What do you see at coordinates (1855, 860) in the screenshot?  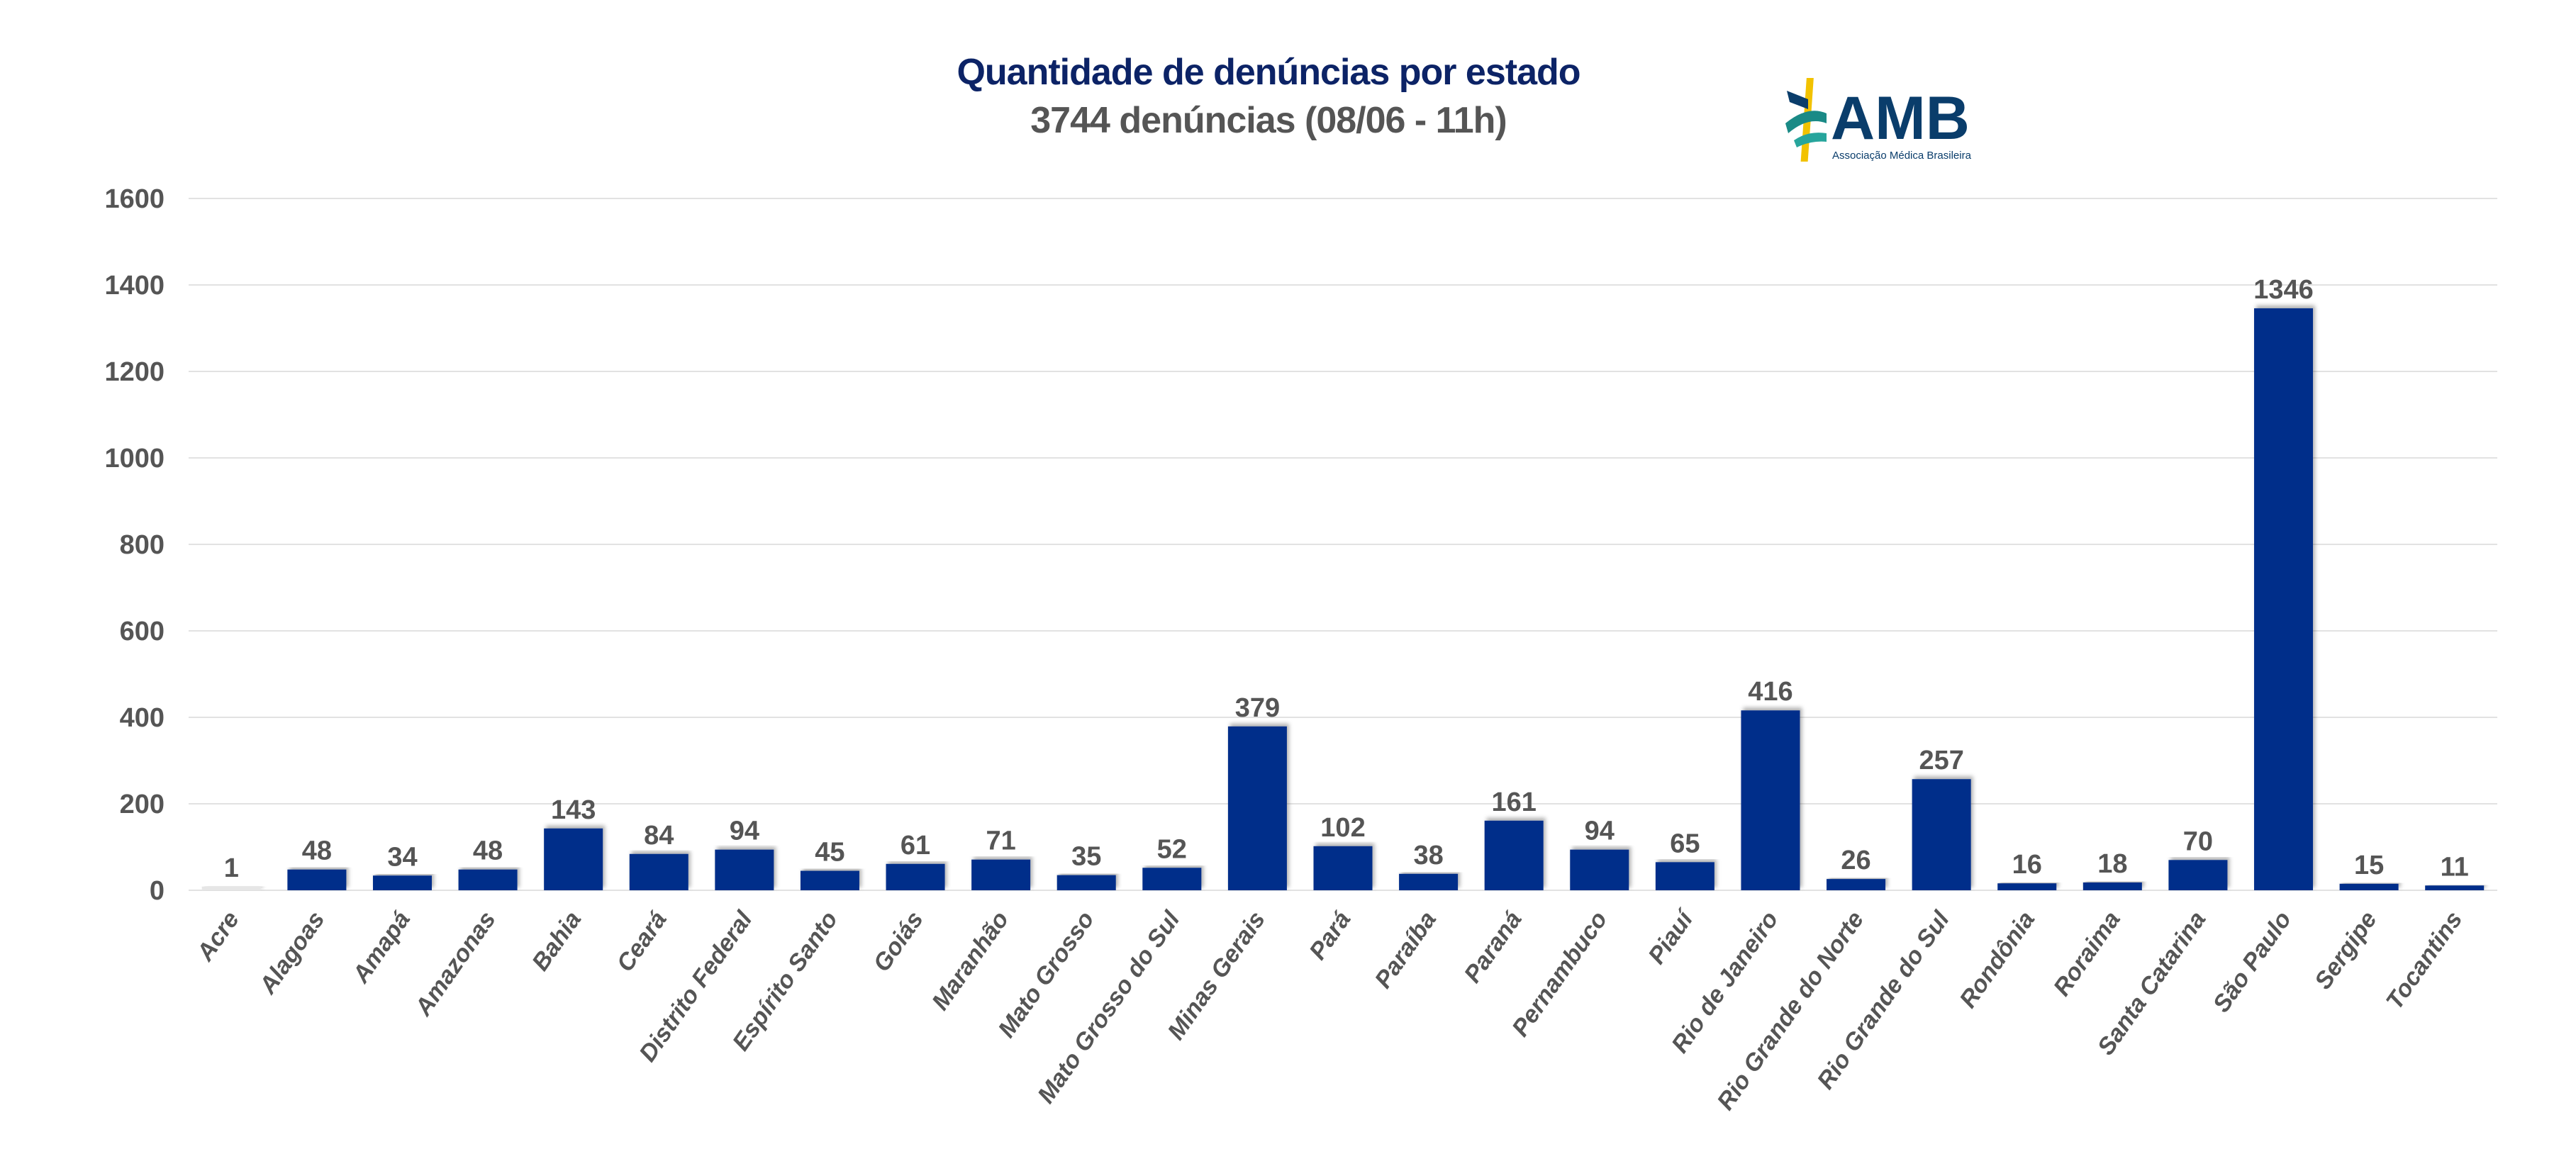 I see `data-label: 26` at bounding box center [1855, 860].